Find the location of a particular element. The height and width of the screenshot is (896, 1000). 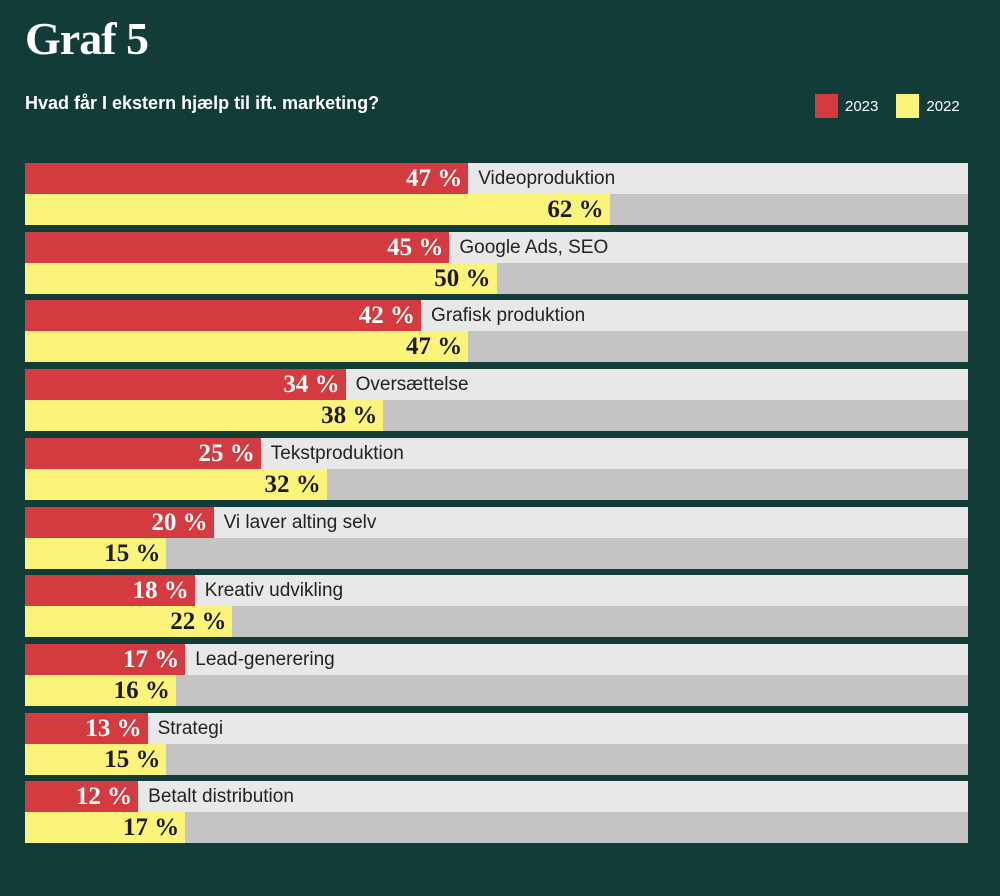

track-2023: 17 % Lead-generering is located at coordinates (496, 659).